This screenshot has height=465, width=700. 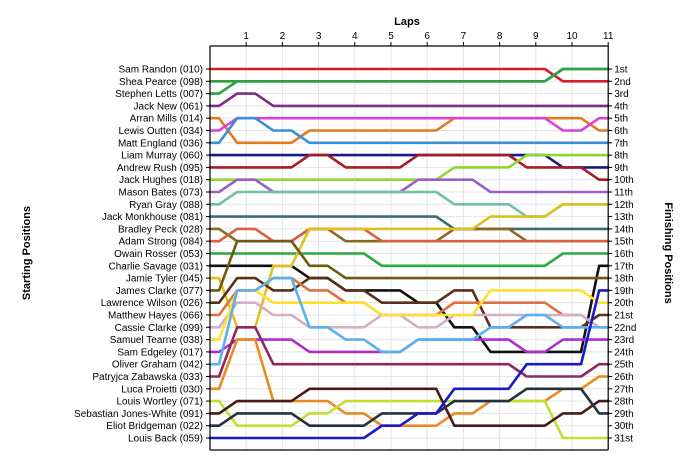 I want to click on start-position-label: Matt England (036), so click(x=160, y=143).